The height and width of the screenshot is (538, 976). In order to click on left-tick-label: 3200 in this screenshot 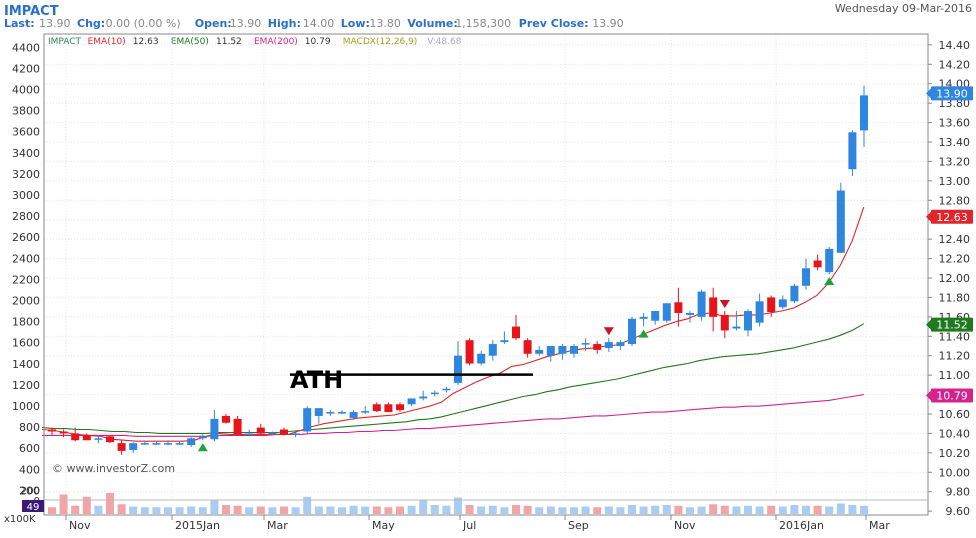, I will do `click(26, 174)`.